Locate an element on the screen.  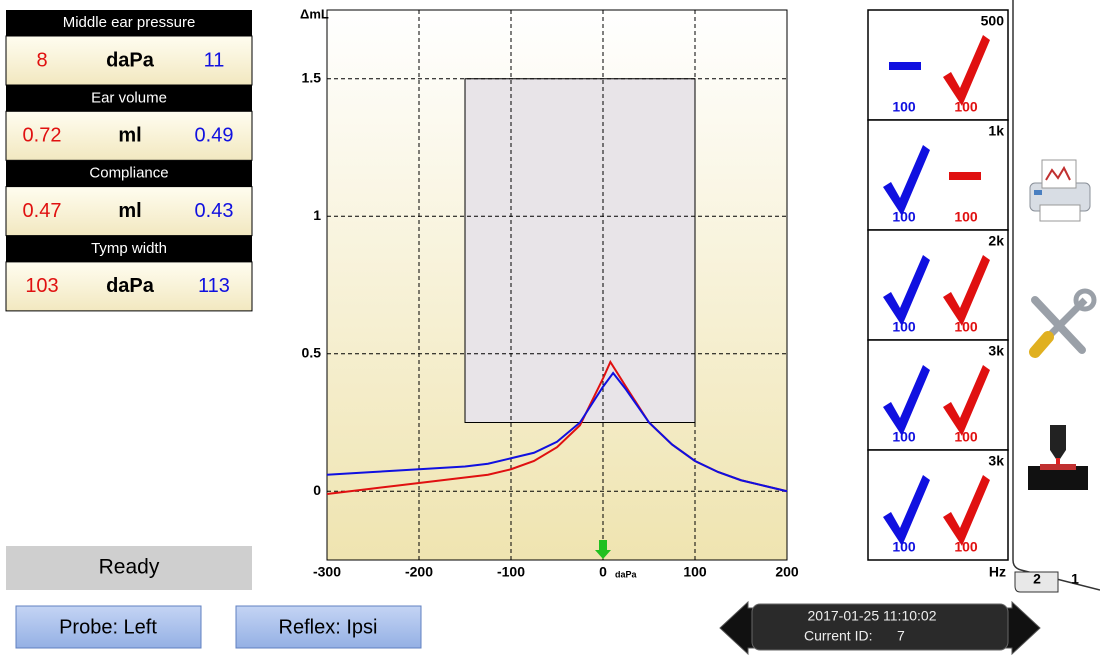
right-value: 11 is located at coordinates (214, 60).